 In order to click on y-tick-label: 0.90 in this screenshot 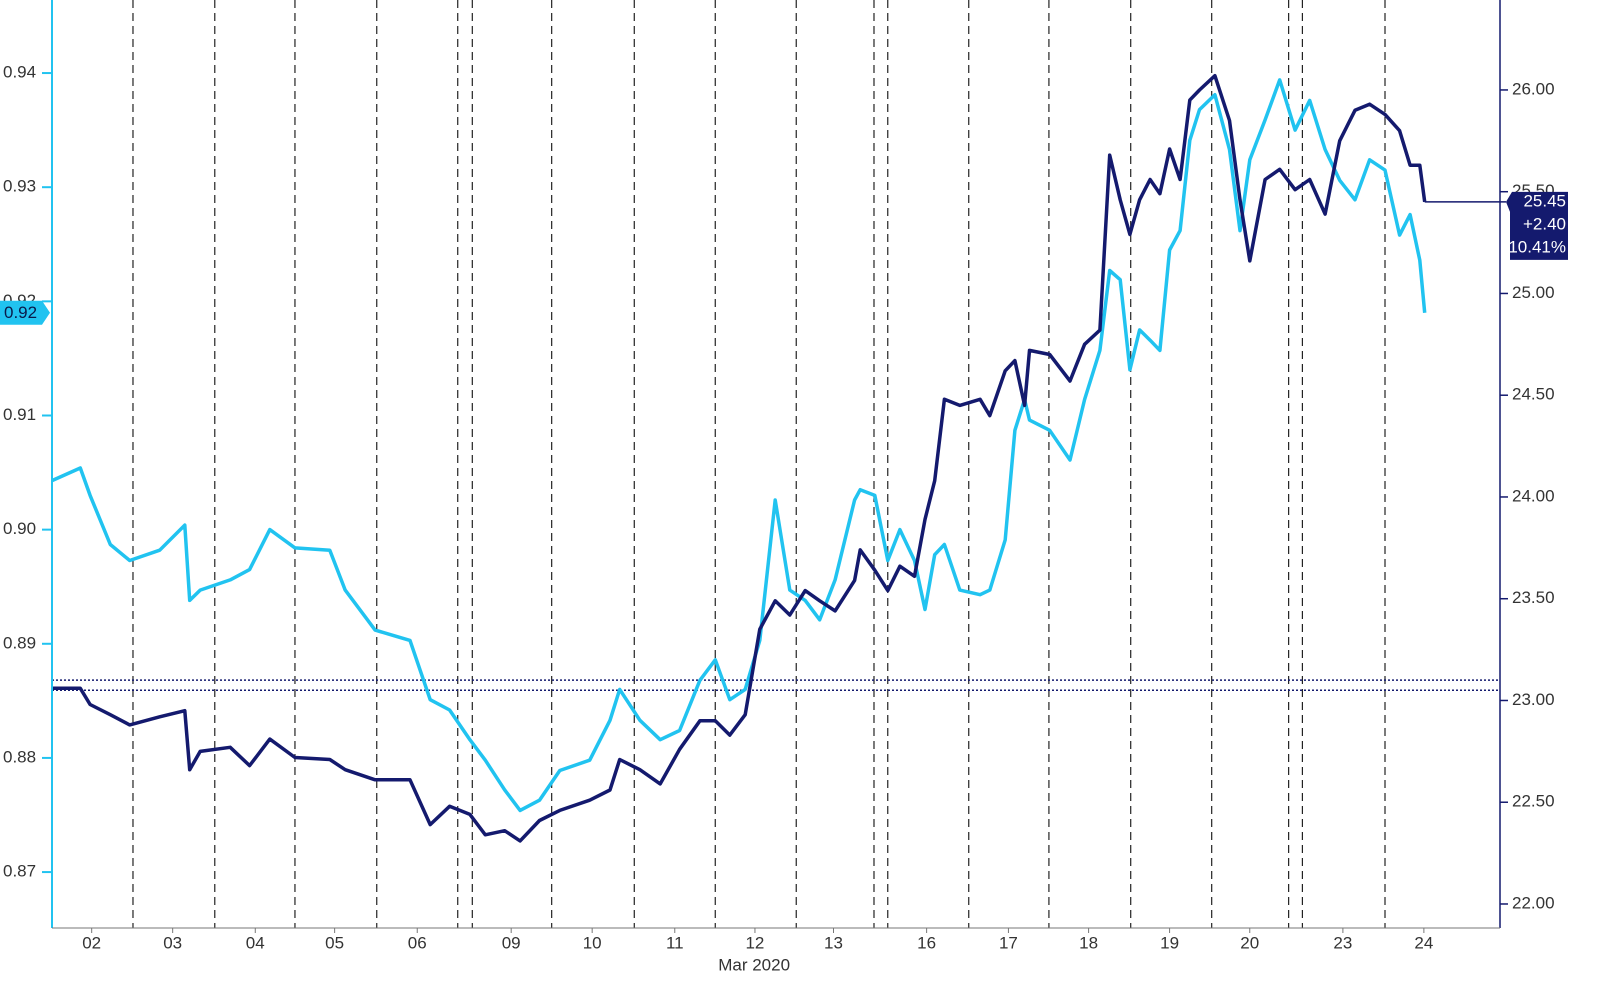, I will do `click(19, 528)`.